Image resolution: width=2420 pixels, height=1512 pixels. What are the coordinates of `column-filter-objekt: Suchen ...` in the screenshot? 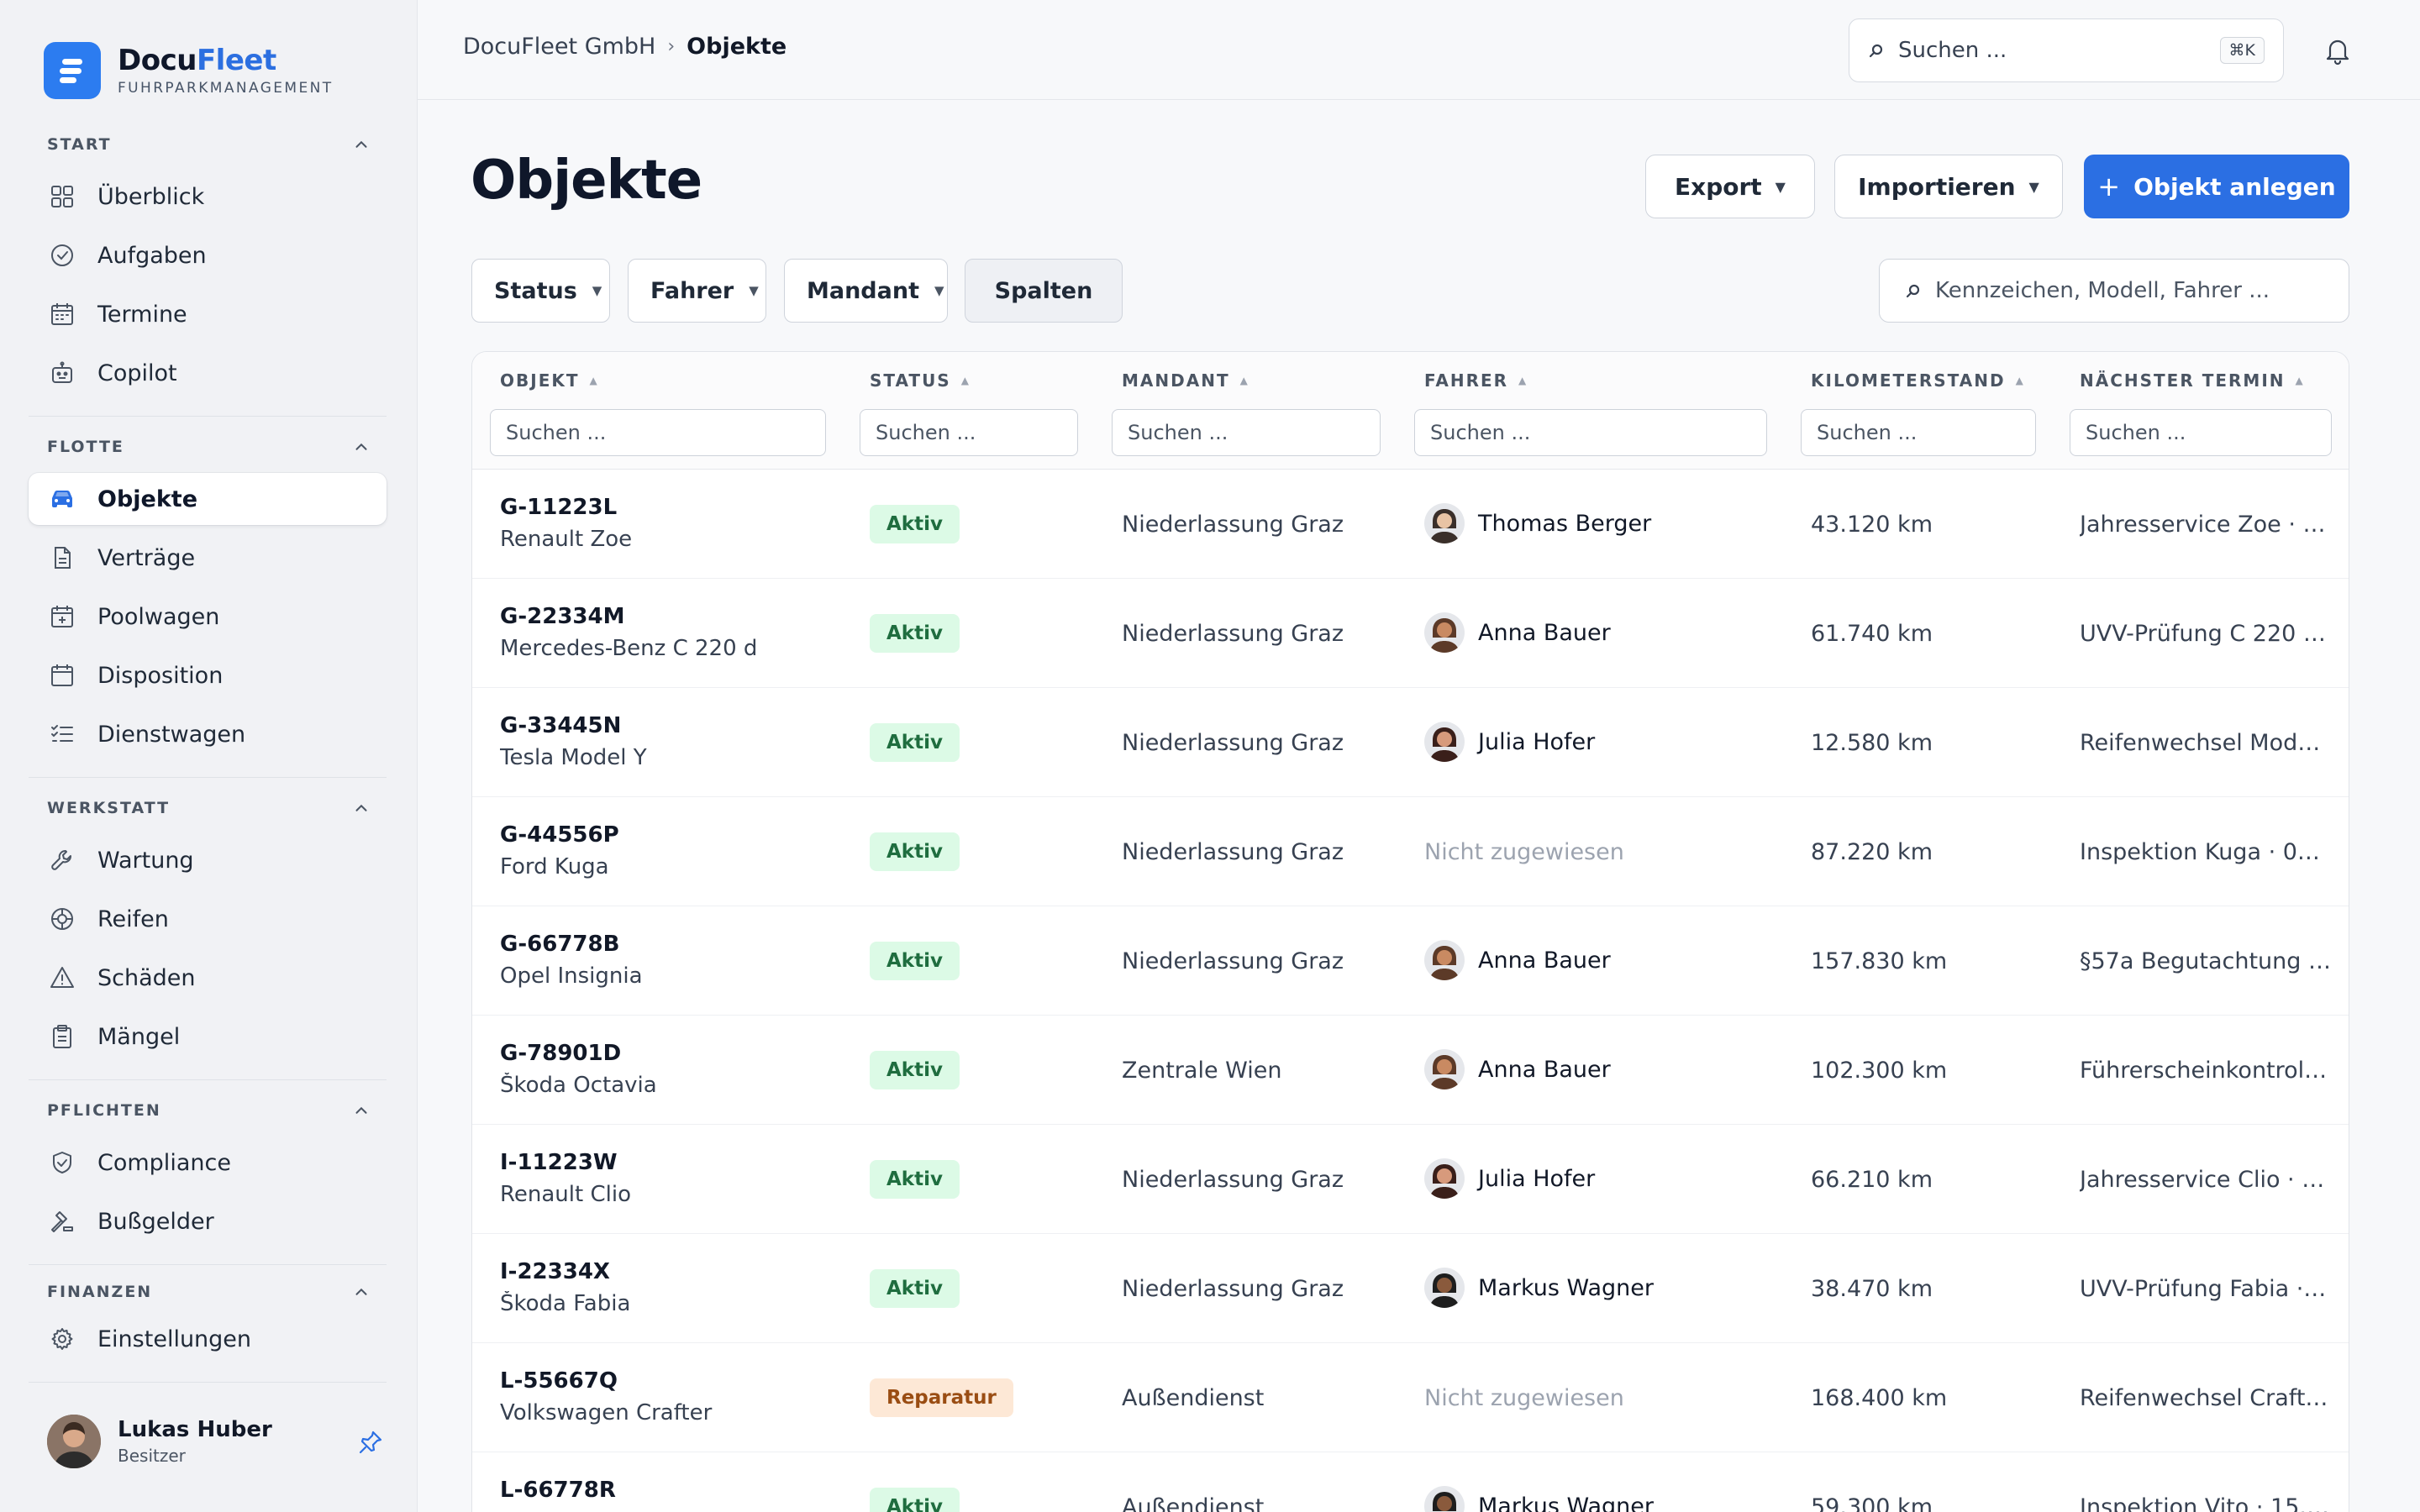 It's located at (658, 432).